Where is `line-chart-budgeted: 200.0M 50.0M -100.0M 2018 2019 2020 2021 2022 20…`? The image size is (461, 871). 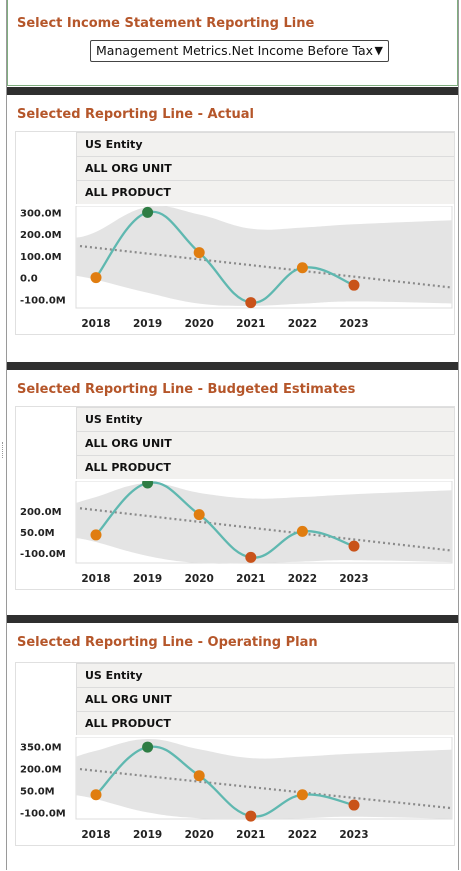
line-chart-budgeted: 200.0M 50.0M -100.0M 2018 2019 2020 2021 2022 20… is located at coordinates (236, 533).